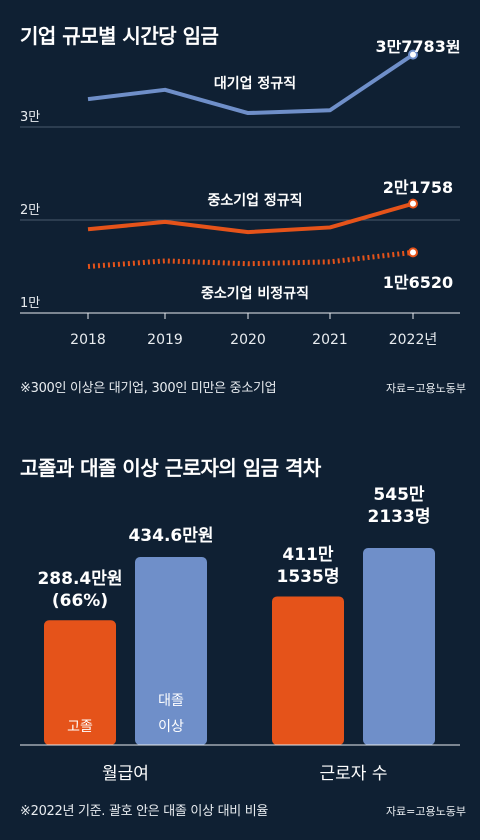  Describe the element at coordinates (171, 727) in the screenshot. I see `bar-series-label: 이상` at that location.